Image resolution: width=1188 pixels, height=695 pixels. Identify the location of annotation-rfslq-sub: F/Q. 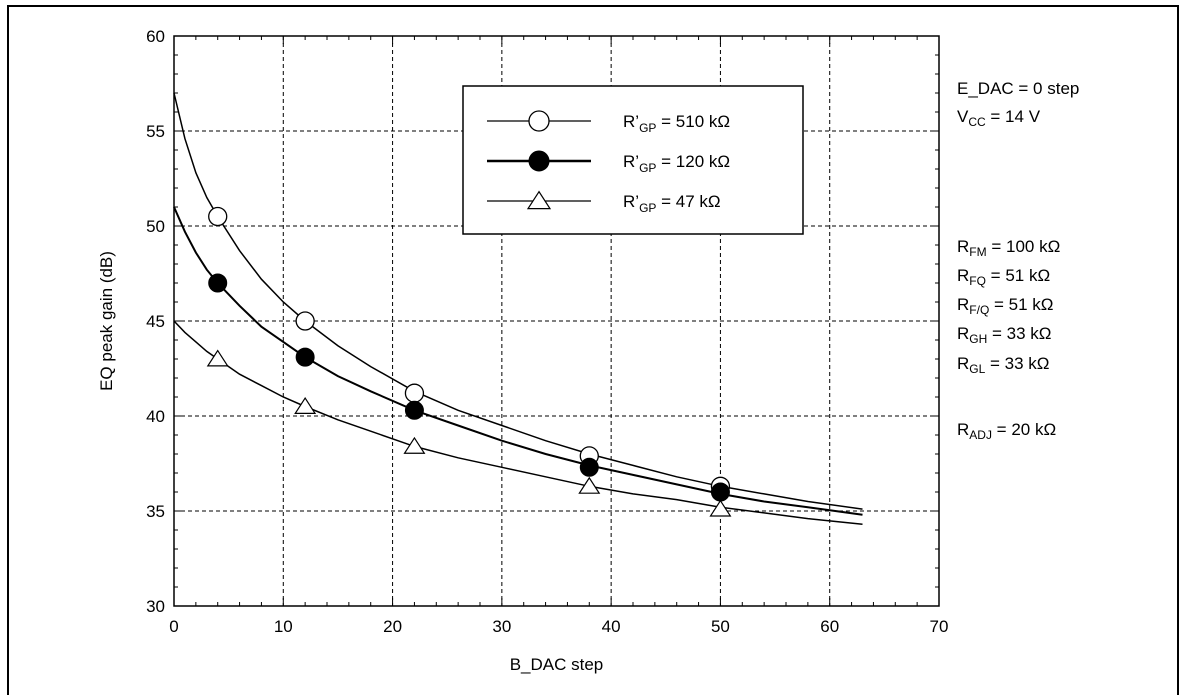
(979, 310).